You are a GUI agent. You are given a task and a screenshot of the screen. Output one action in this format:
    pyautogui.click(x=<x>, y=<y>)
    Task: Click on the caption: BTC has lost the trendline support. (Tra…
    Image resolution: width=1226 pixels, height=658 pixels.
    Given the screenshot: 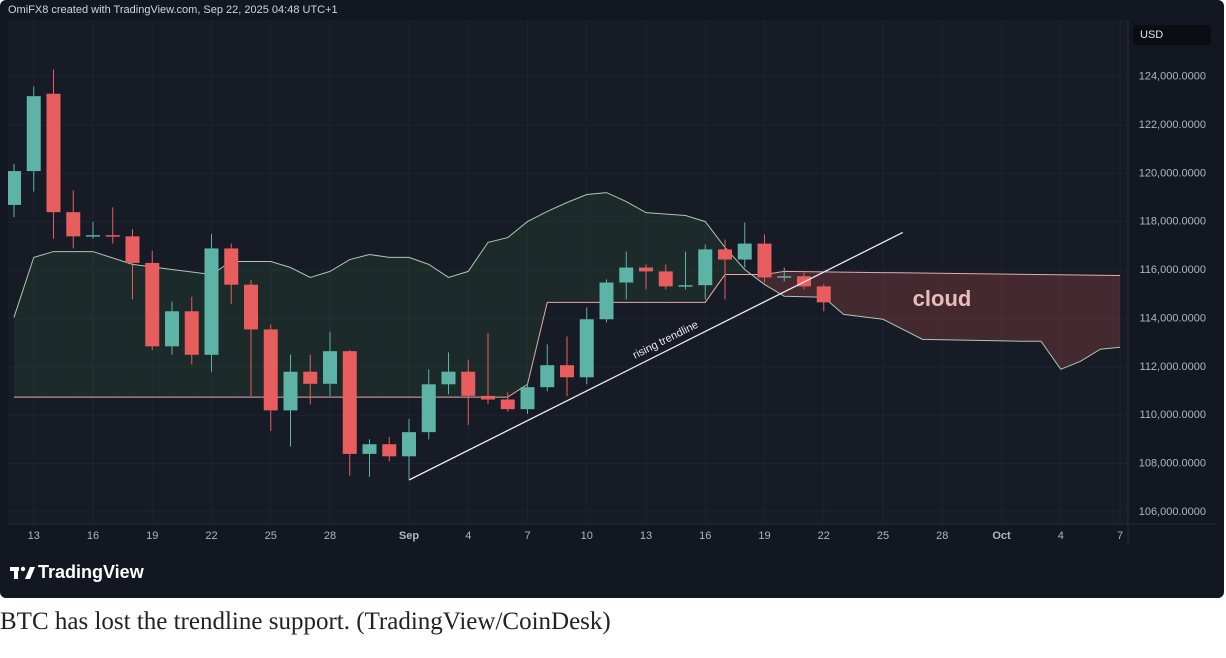 What is the action you would take?
    pyautogui.click(x=305, y=621)
    